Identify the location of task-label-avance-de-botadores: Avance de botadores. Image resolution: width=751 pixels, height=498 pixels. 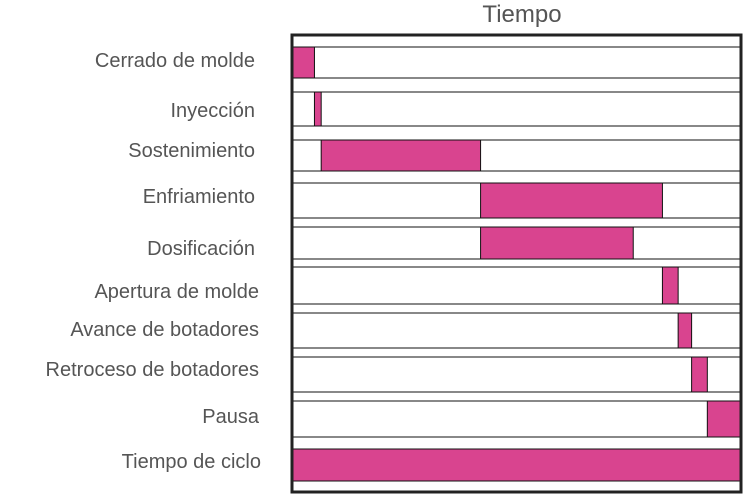
(164, 330).